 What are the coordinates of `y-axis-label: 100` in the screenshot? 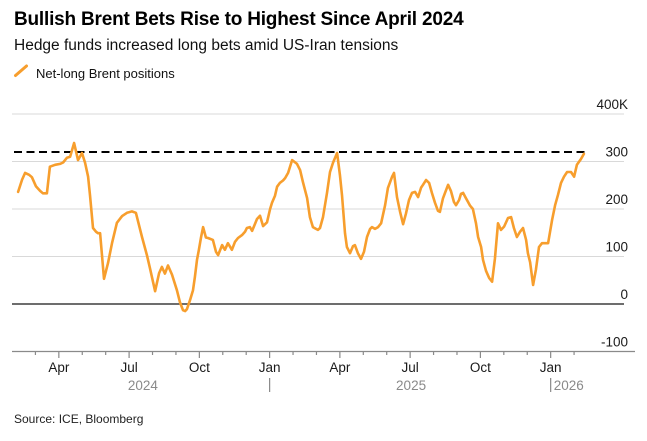 It's located at (616, 247).